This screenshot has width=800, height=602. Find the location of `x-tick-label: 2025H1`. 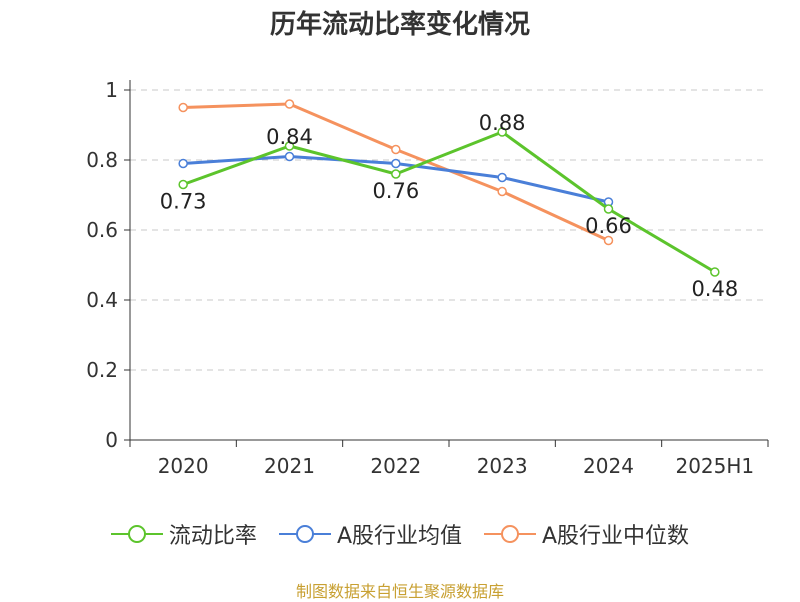

x-tick-label: 2025H1 is located at coordinates (714, 466).